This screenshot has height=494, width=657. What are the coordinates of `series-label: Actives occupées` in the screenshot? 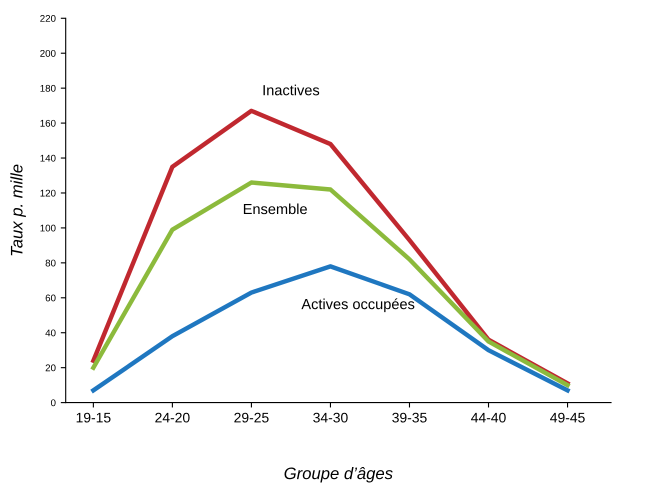 It's located at (357, 305).